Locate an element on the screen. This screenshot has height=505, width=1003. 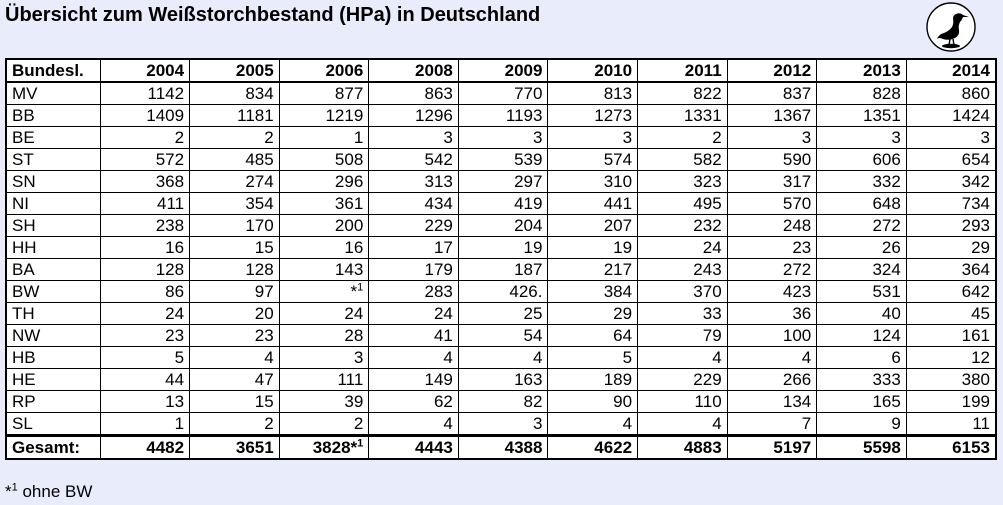
value-cell: 179 is located at coordinates (413, 269).